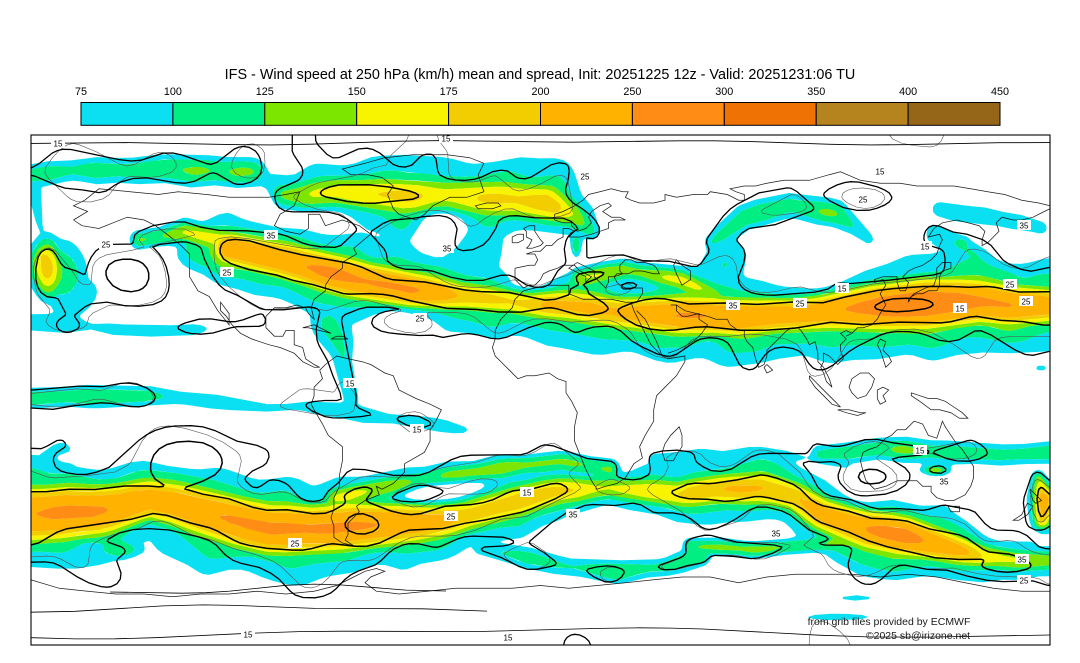  Describe the element at coordinates (889, 622) in the screenshot. I see `svg-text:from grib files provided by EC: from grib files provided by ECMWF` at that location.